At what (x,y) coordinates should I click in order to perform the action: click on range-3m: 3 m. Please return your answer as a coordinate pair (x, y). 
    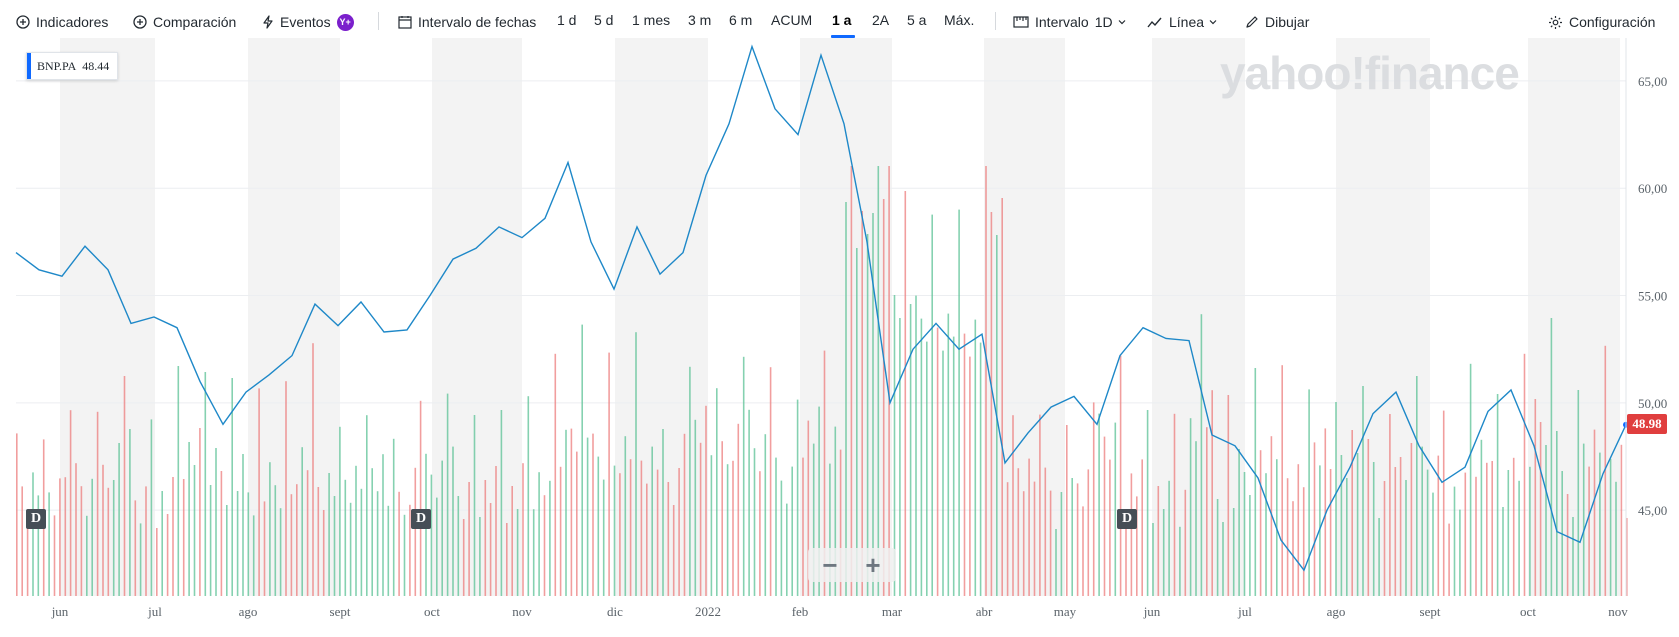
    Looking at the image, I should click on (700, 20).